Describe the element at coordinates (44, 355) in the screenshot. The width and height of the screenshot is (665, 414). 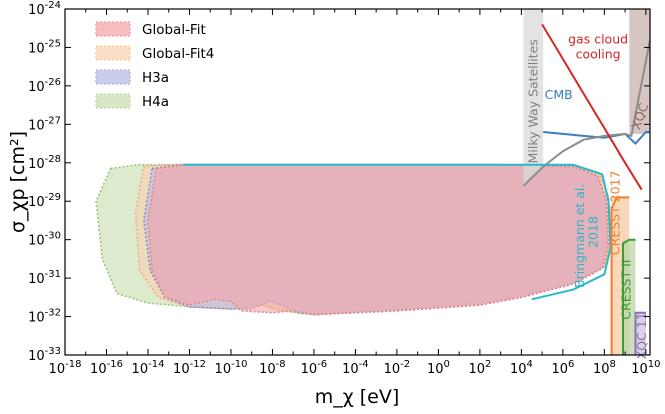
I see `y-tick-label: 10-33` at that location.